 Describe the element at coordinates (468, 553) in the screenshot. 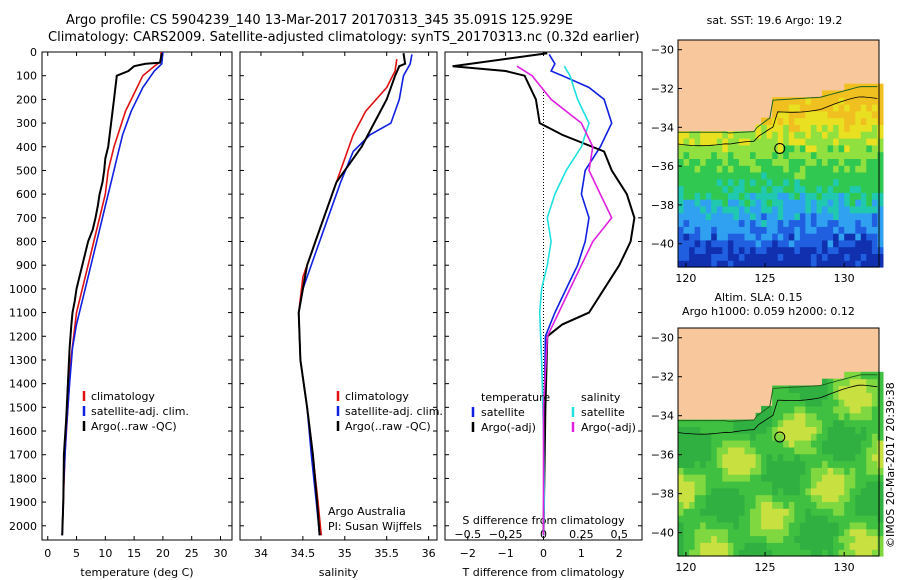

I see `x-tick-label: −2` at that location.